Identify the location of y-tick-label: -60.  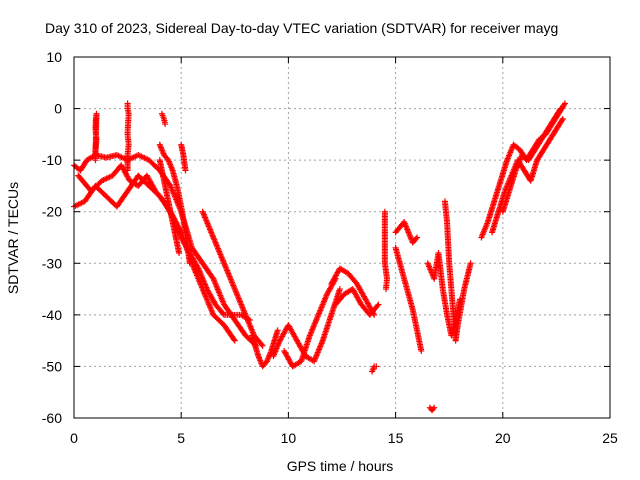
(52, 418).